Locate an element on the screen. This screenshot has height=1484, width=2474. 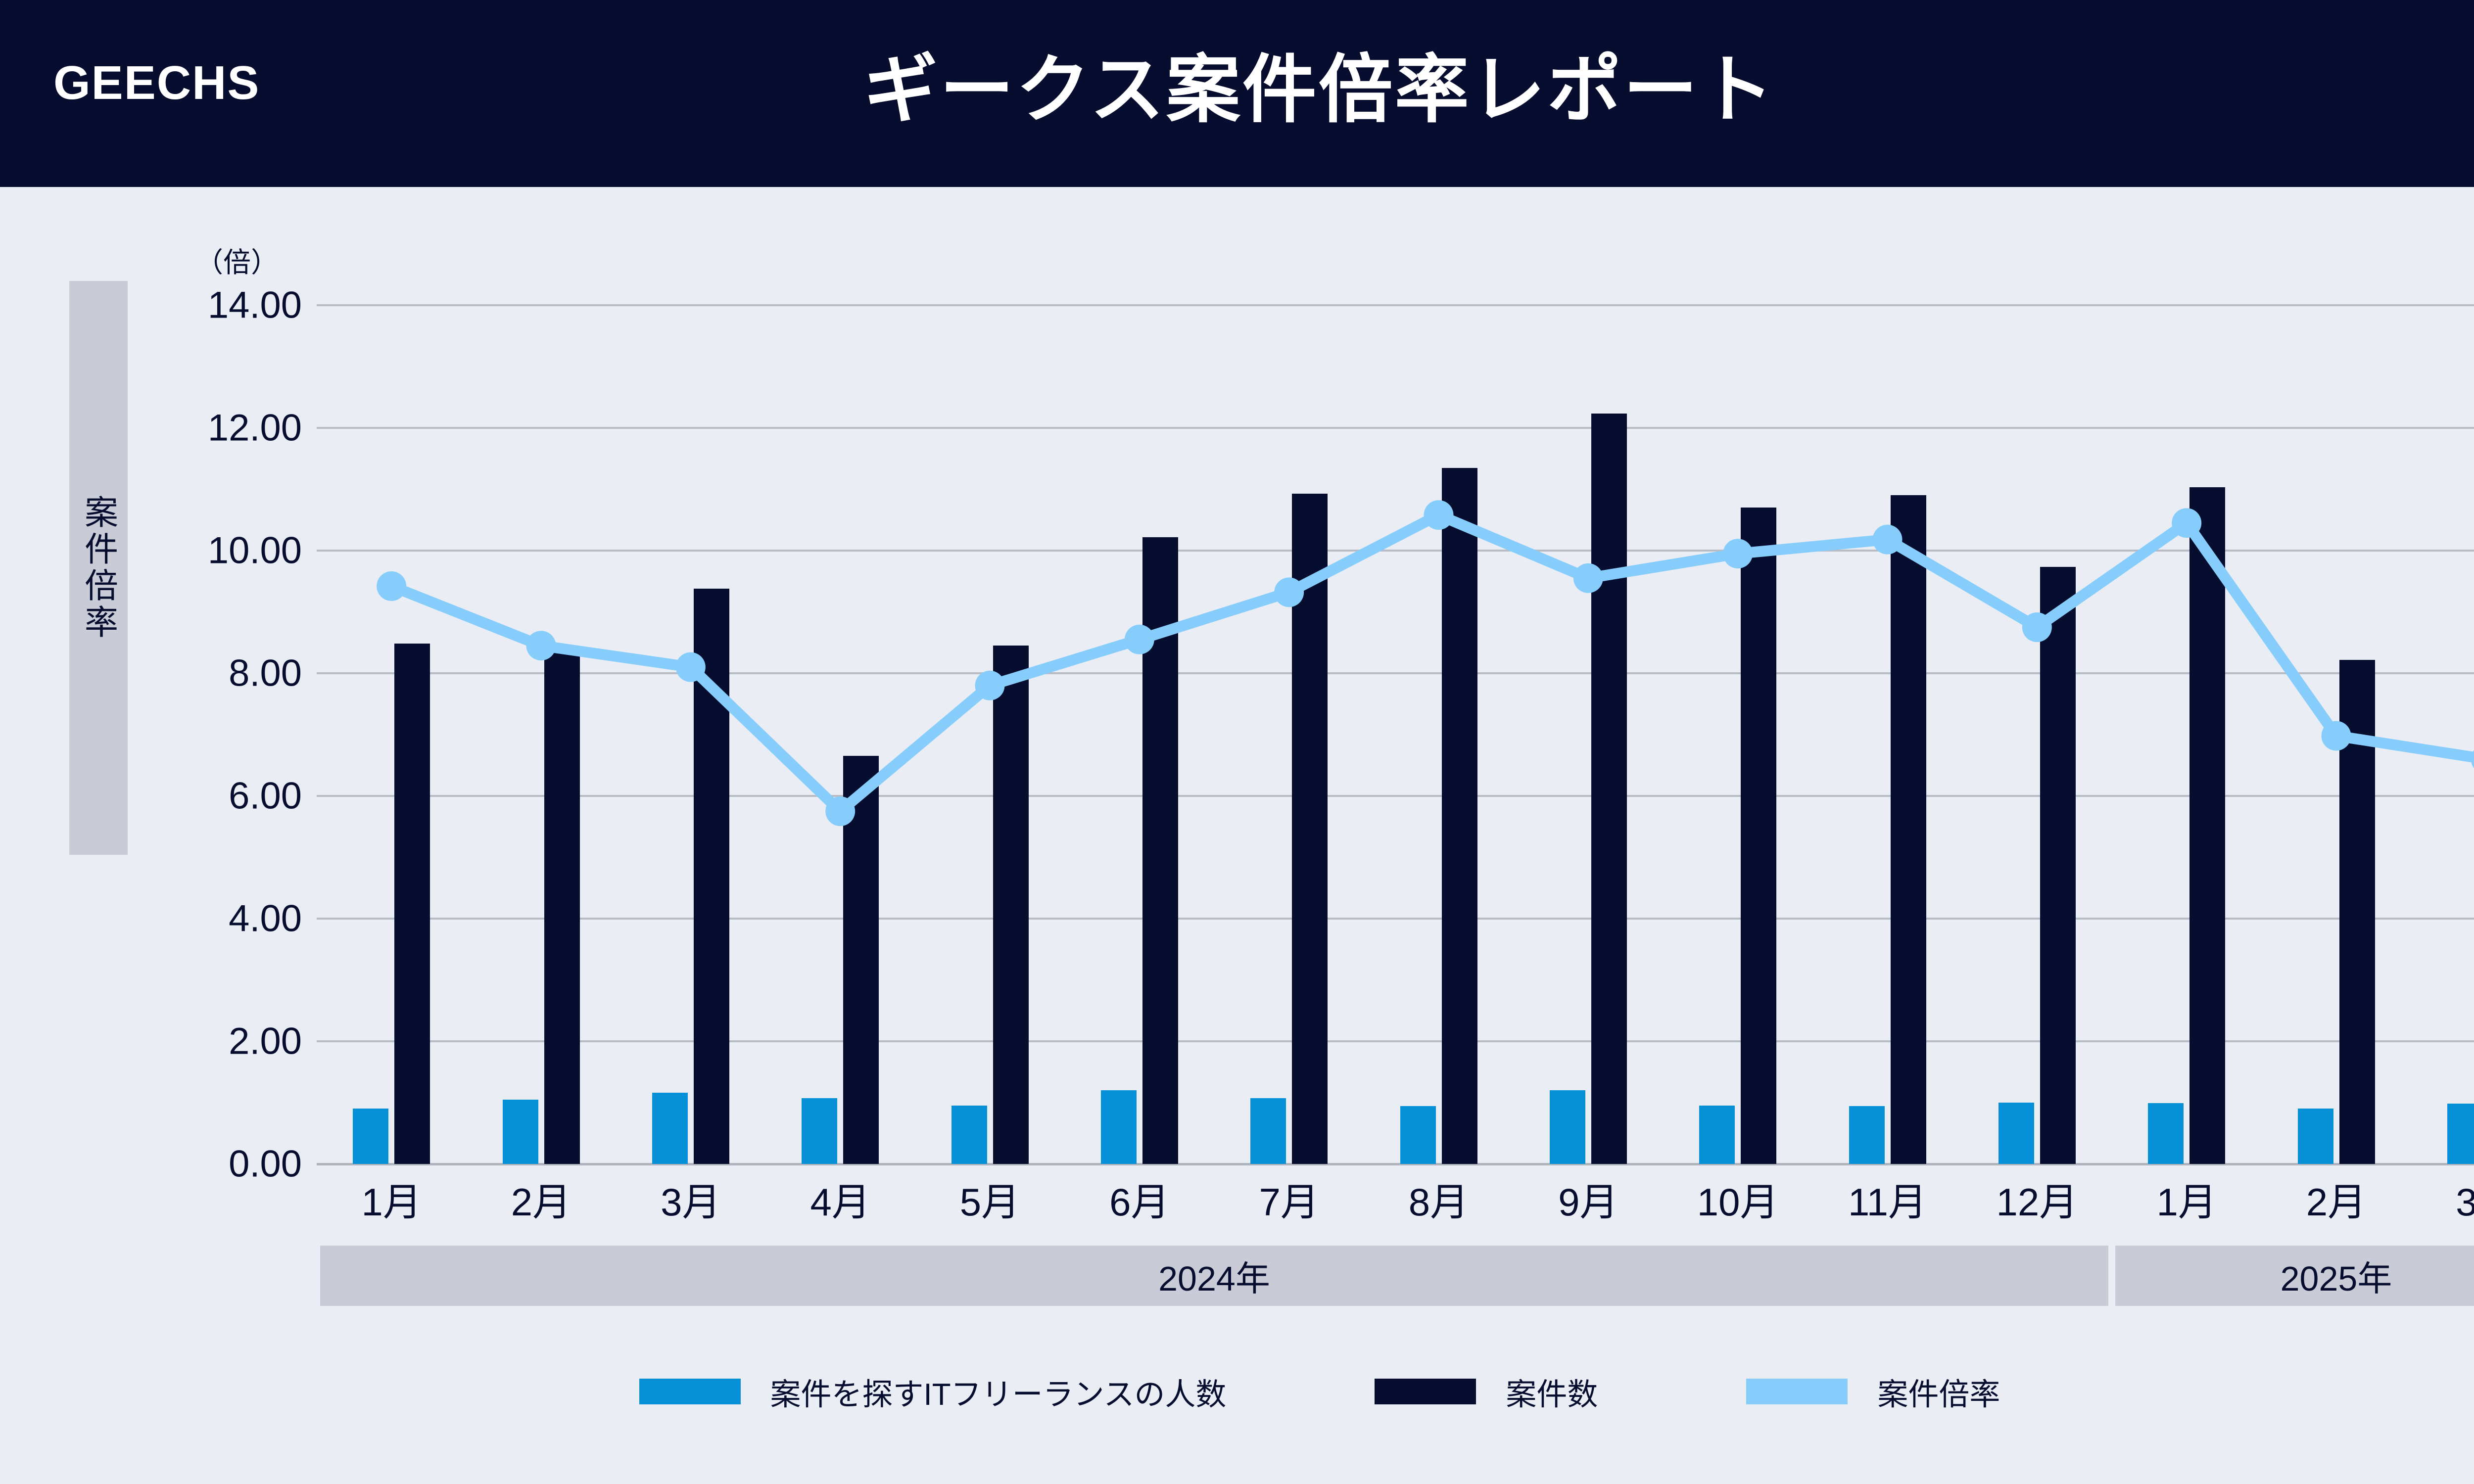
y-axis-tick-label: 12.00 is located at coordinates (254, 428).